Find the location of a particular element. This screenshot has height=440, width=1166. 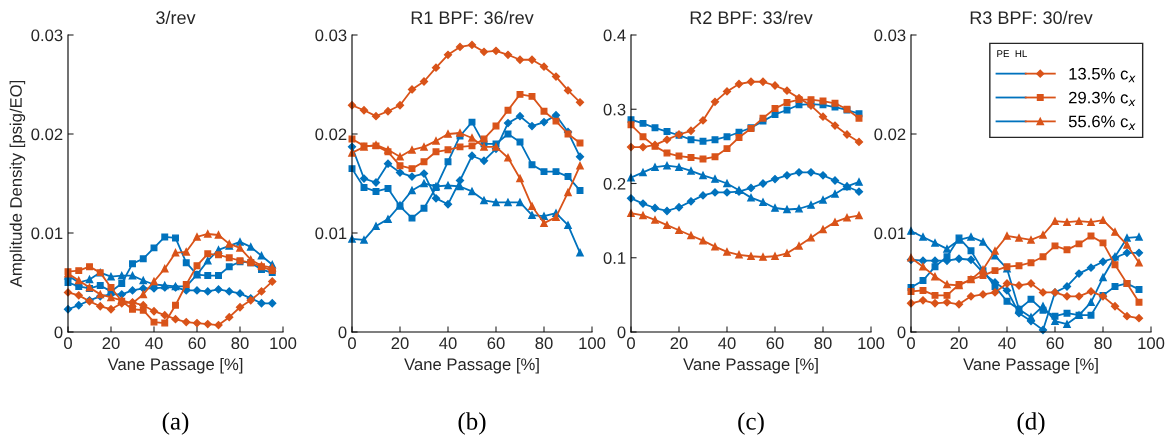

text: (d) is located at coordinates (1031, 423).